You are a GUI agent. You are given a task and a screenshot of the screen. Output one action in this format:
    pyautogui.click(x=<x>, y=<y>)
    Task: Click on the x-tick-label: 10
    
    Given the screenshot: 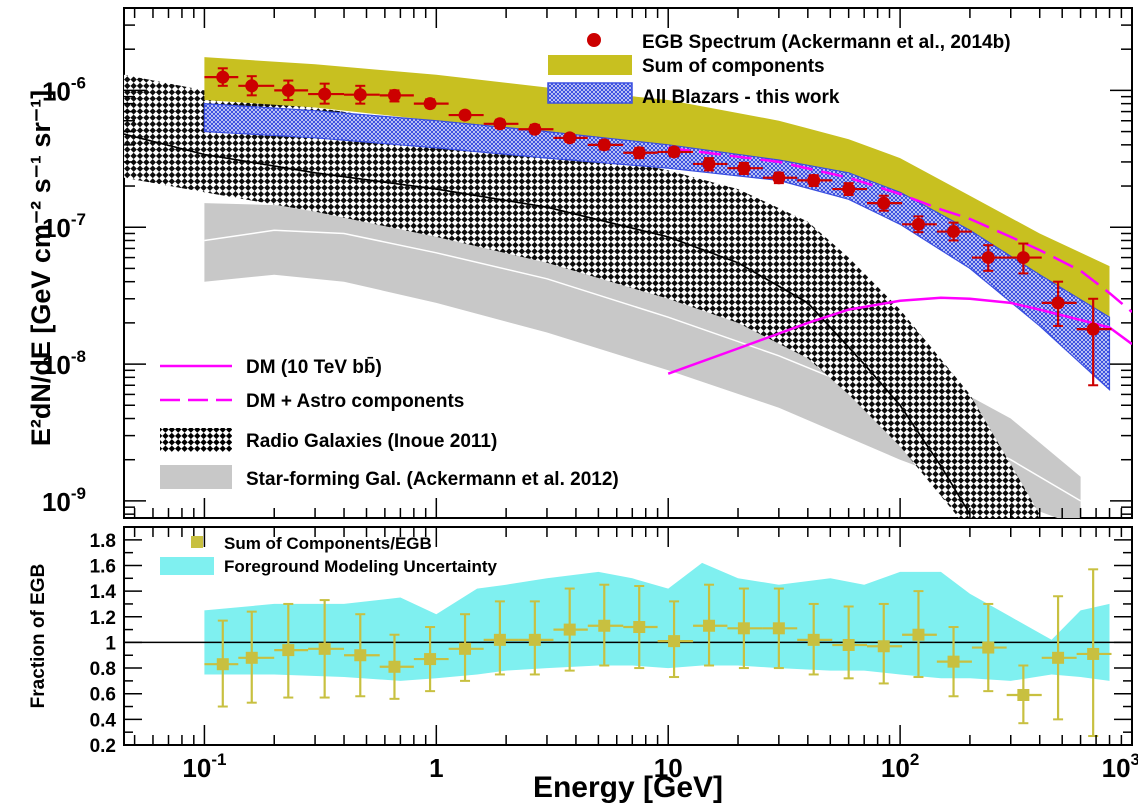 What is the action you would take?
    pyautogui.click(x=668, y=768)
    